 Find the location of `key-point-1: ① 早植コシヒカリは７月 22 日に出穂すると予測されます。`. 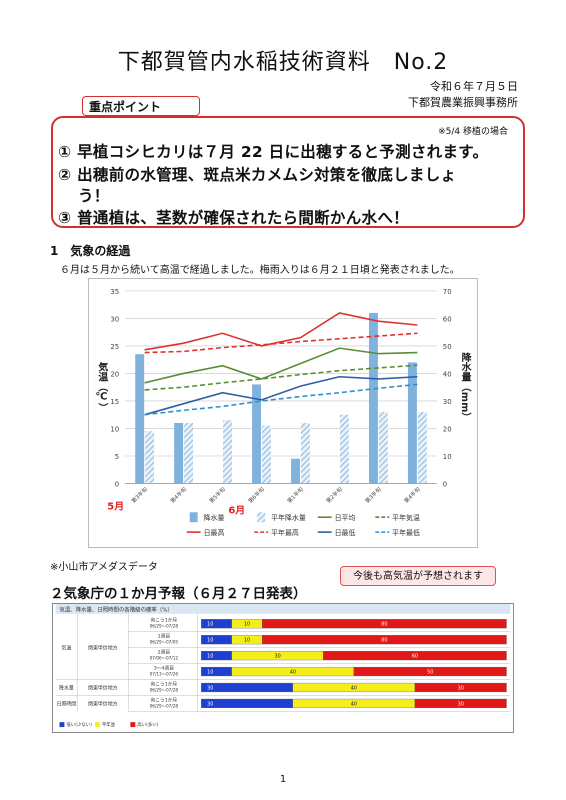

key-point-1: ① 早植コシヒカリは７月 22 日に出穂すると予測されます。 is located at coordinates (273, 152).